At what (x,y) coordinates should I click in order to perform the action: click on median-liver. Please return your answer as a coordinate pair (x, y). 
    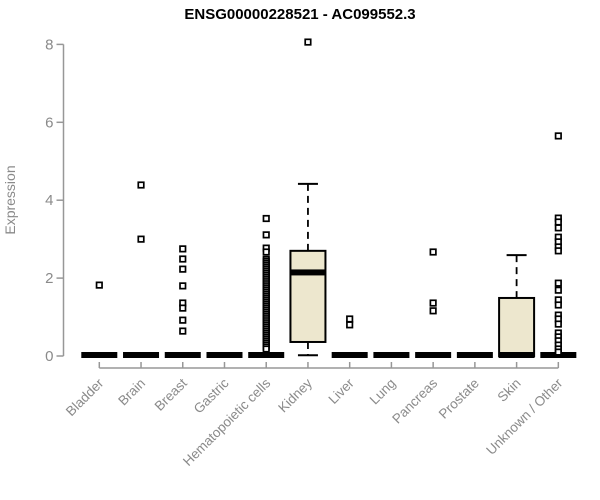
    Looking at the image, I should click on (349, 355).